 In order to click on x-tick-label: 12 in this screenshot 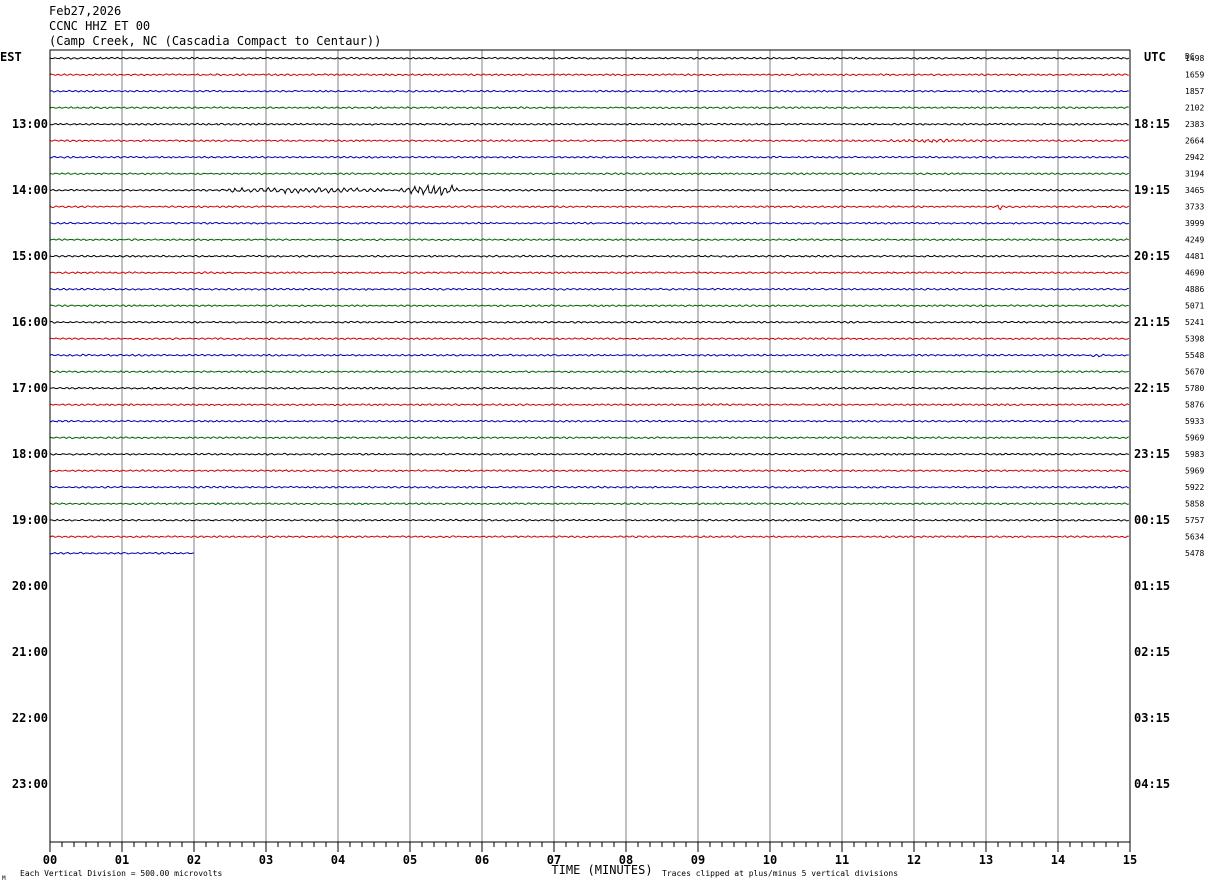, I will do `click(914, 860)`.